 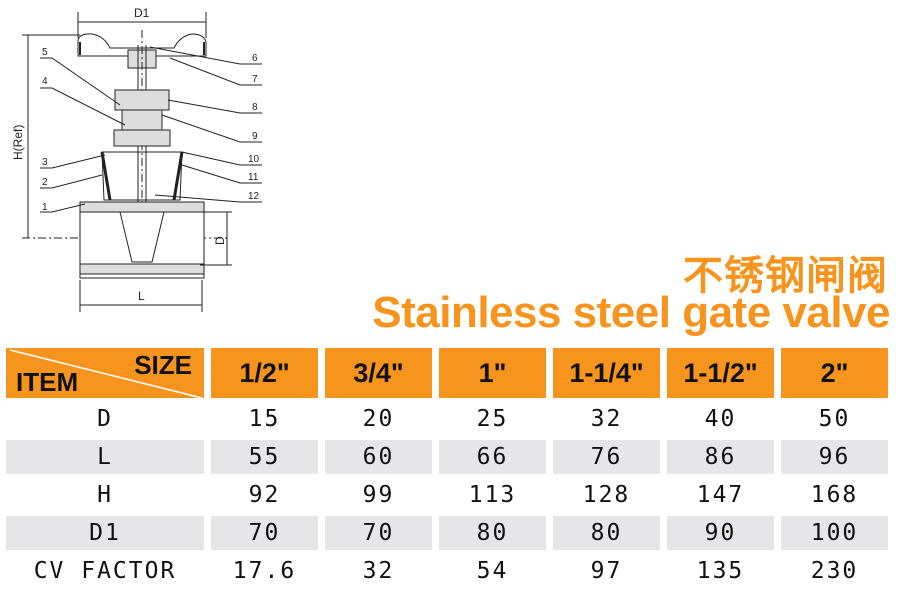 I want to click on size-header: 1/2", so click(x=264, y=373).